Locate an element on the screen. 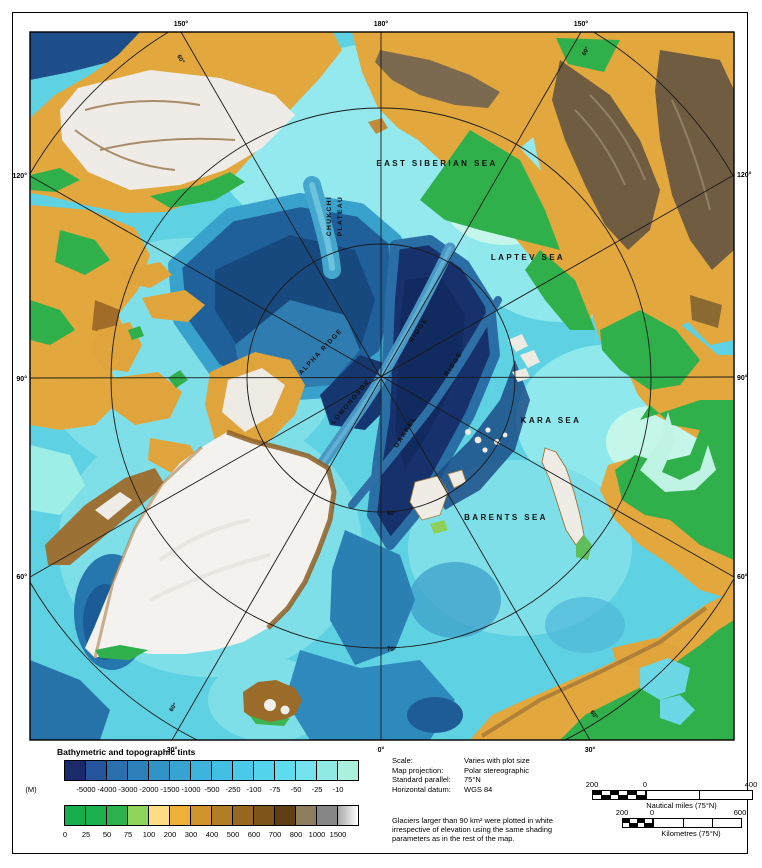  kilometres-scalebar: 200 0 600 Kilometres (75°N) is located at coordinates (681, 825).